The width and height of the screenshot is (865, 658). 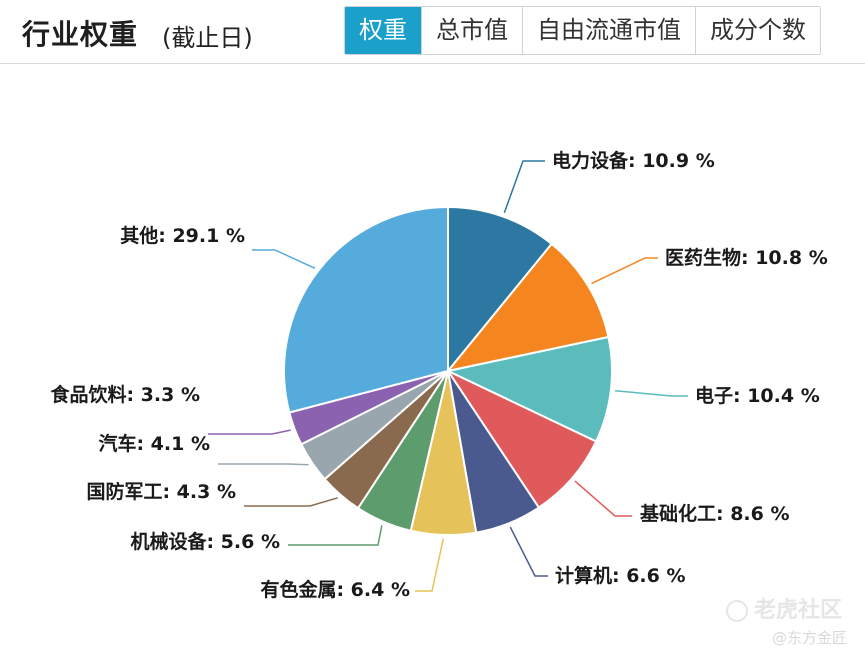 What do you see at coordinates (757, 395) in the screenshot?
I see `slice-label: 电子: 10.4 %` at bounding box center [757, 395].